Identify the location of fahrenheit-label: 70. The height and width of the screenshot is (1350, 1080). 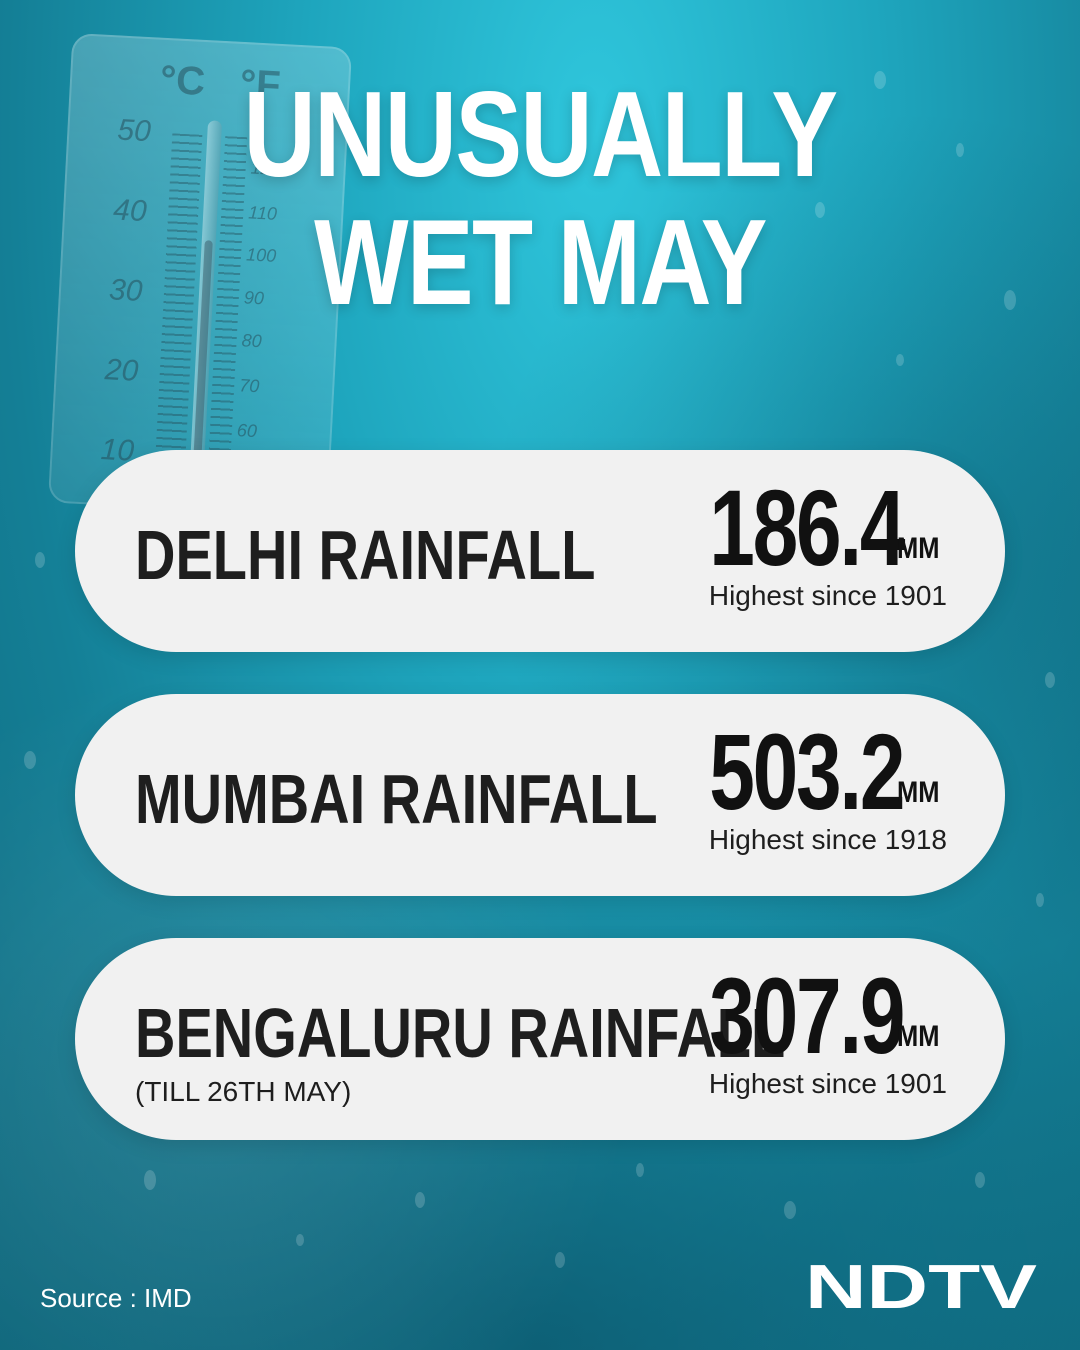
(249, 386).